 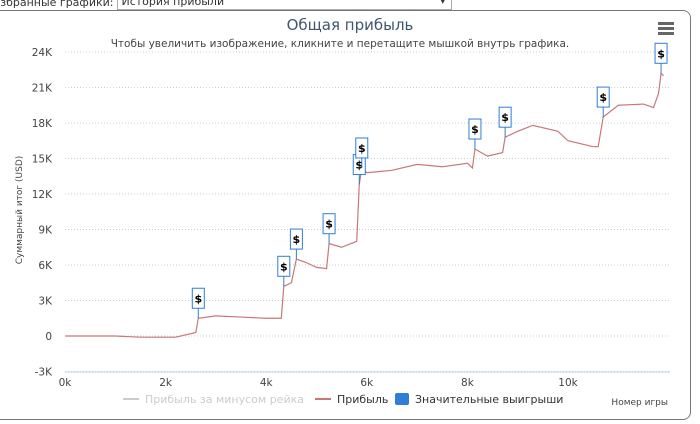 I want to click on x-tick-label: 6k, so click(x=367, y=383).